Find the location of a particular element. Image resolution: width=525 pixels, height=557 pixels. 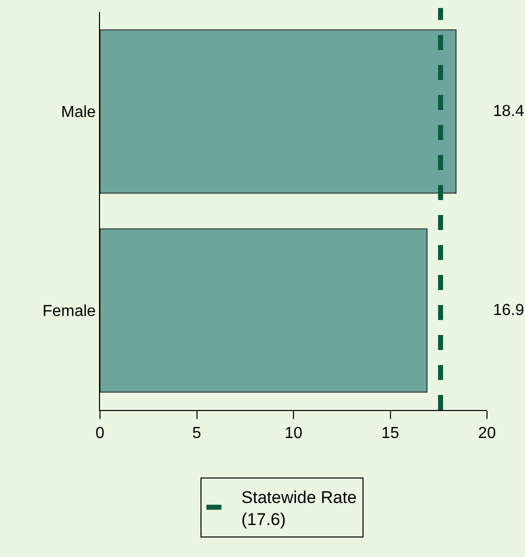

x-tick-label: 10 is located at coordinates (293, 433).